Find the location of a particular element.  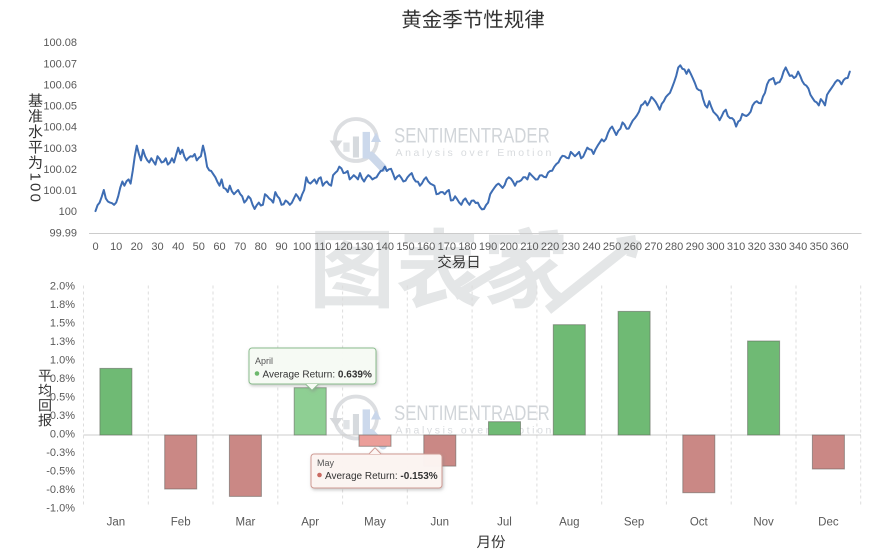

svg-text: 270 is located at coordinates (653, 247).